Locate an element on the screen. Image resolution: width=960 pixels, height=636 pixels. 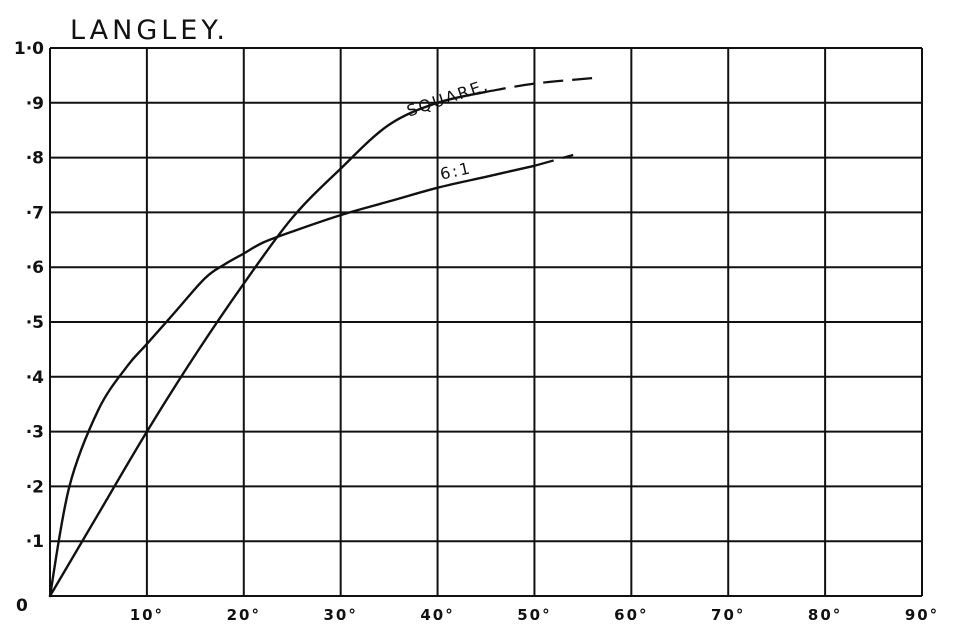
x-tick-label: 40° is located at coordinates (437, 615).